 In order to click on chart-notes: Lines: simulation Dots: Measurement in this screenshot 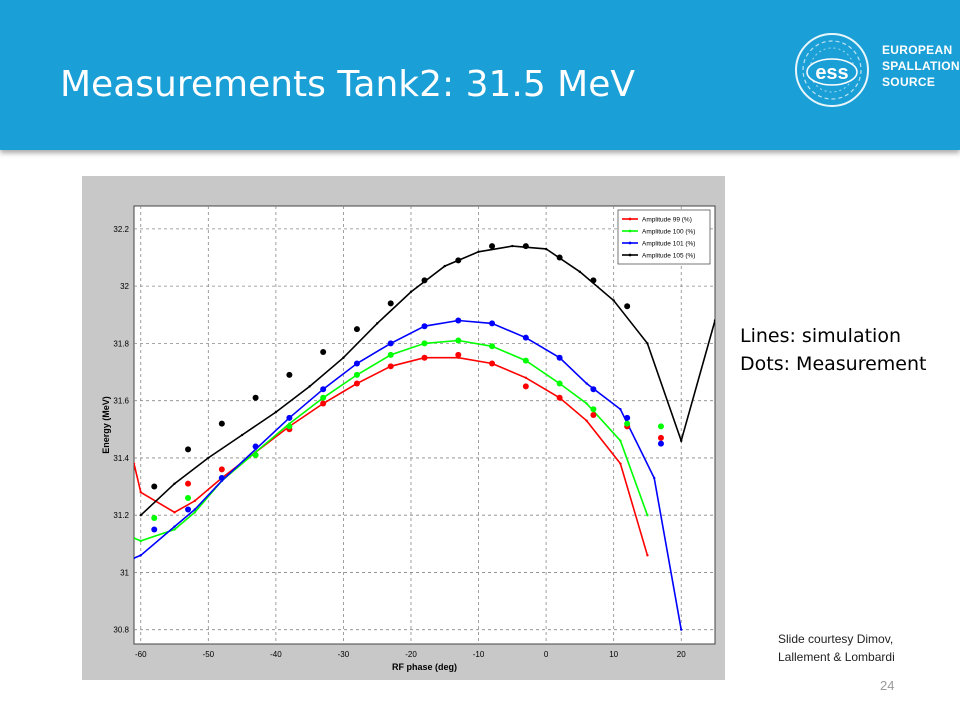, I will do `click(833, 350)`.